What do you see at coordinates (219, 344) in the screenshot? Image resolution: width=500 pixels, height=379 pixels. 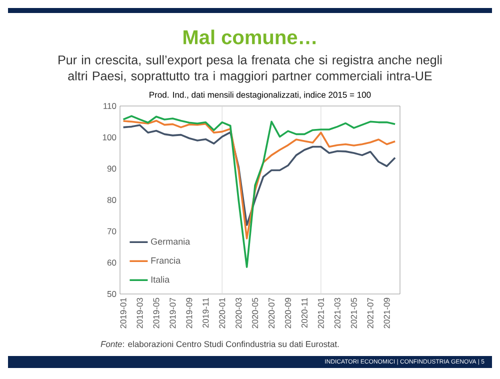 I see `text: Fonte: elaborazioni Centro Studi Confindustria su dati Eurostat.` at bounding box center [219, 344].